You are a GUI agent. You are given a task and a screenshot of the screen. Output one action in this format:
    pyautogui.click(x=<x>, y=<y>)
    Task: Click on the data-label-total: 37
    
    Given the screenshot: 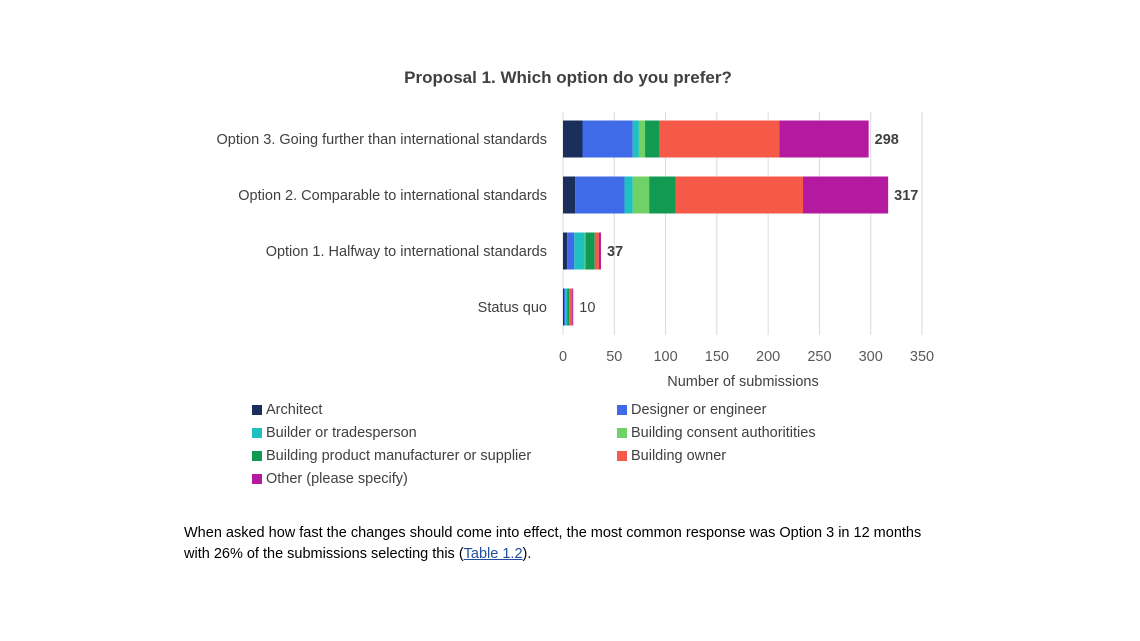 What is the action you would take?
    pyautogui.click(x=615, y=252)
    